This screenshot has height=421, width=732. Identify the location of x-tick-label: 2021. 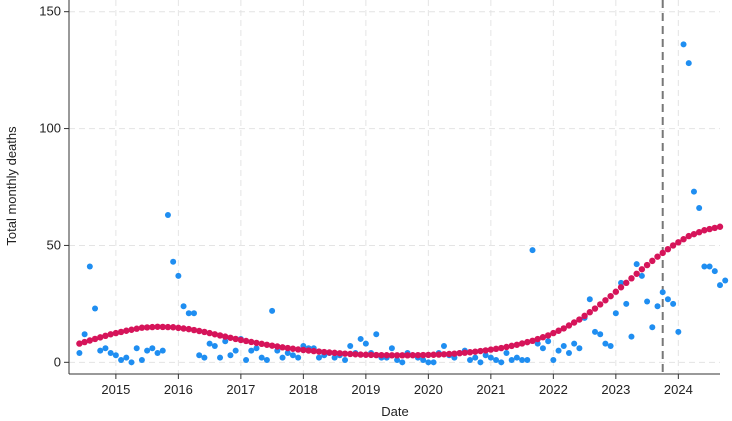
(490, 389).